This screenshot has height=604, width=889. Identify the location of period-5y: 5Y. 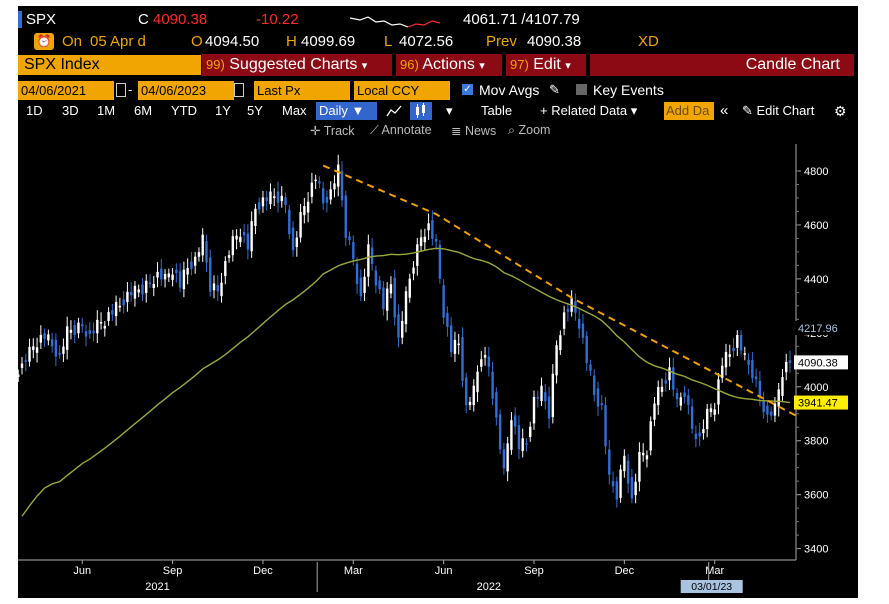
(255, 110).